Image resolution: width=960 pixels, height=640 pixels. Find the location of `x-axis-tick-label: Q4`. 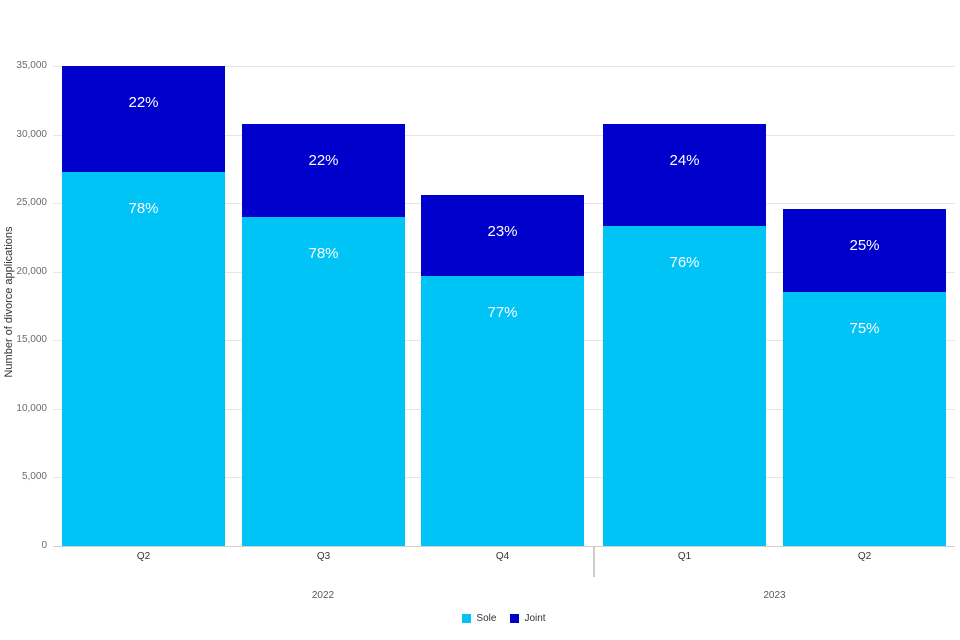

x-axis-tick-label: Q4 is located at coordinates (502, 556).